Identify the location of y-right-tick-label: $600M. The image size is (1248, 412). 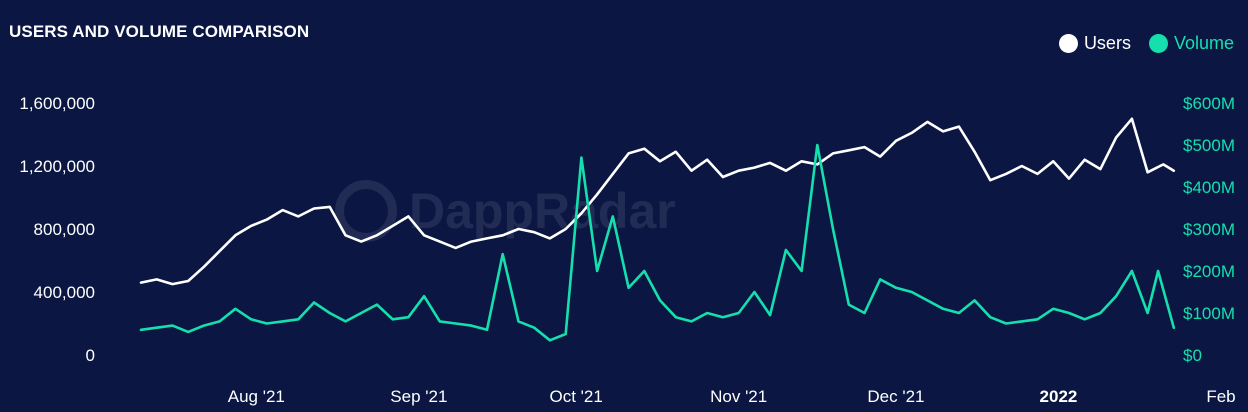
(1209, 103).